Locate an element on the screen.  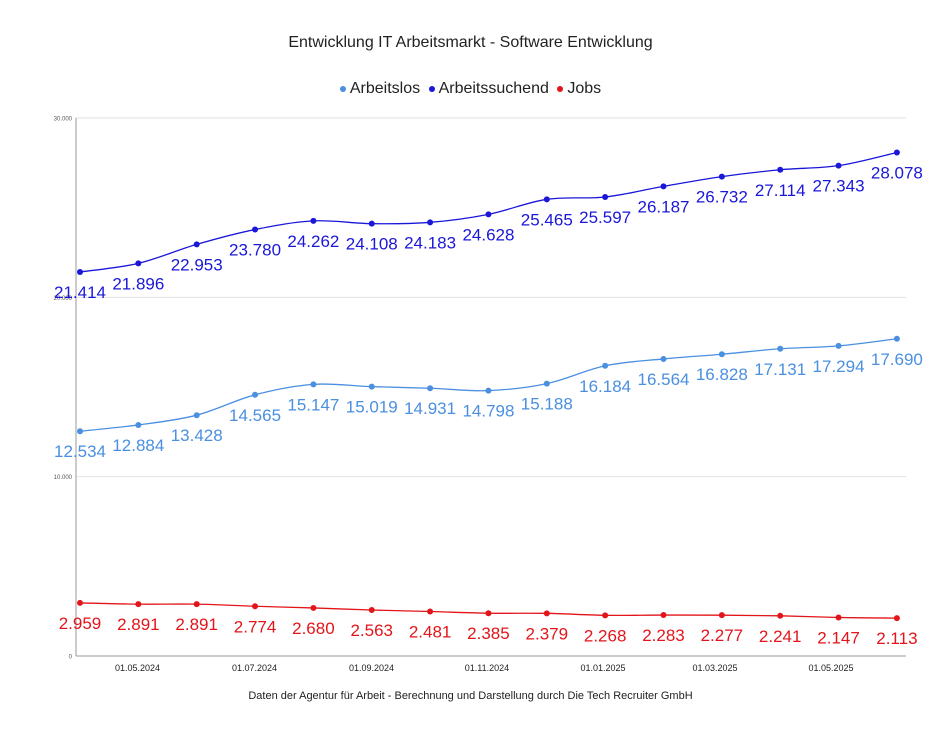
data-label-arbeitssuchend: 28.078 is located at coordinates (897, 172).